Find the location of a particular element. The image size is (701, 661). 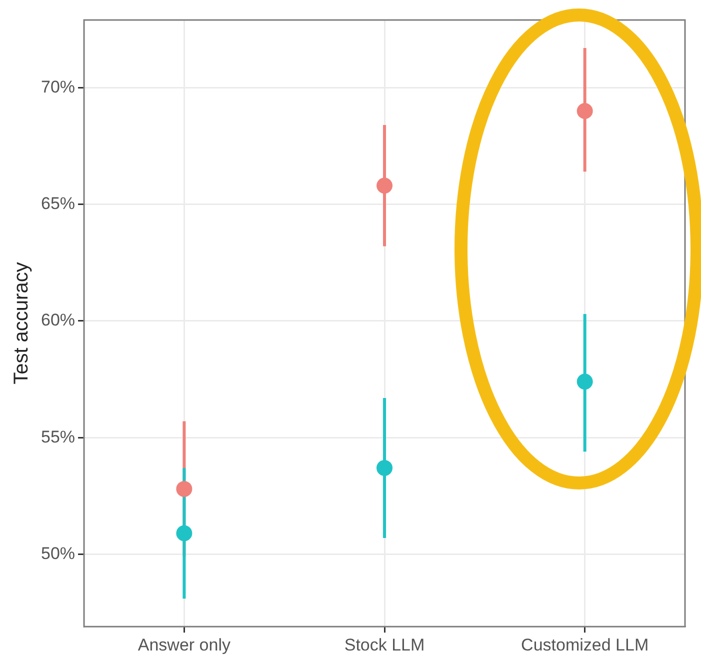

y-tick-label: 60% is located at coordinates (58, 320).